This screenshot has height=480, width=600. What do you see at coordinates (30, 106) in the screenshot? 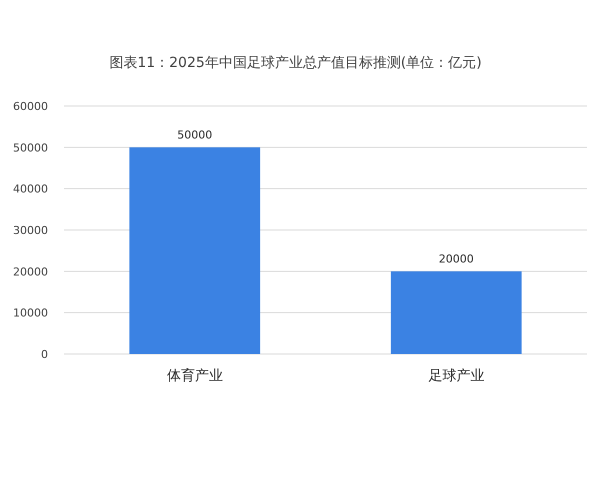
I see `y-tick-label: 60000` at bounding box center [30, 106].